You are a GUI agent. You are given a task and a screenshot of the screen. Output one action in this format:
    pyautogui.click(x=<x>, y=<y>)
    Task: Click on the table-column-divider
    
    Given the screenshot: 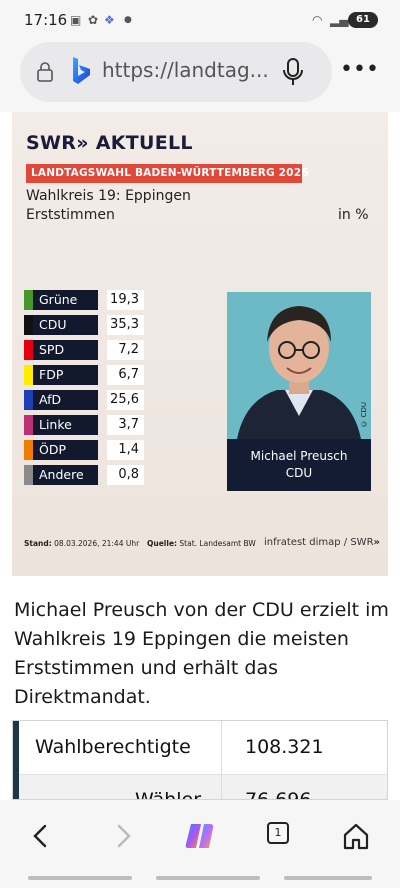 What is the action you would take?
    pyautogui.click(x=221, y=760)
    